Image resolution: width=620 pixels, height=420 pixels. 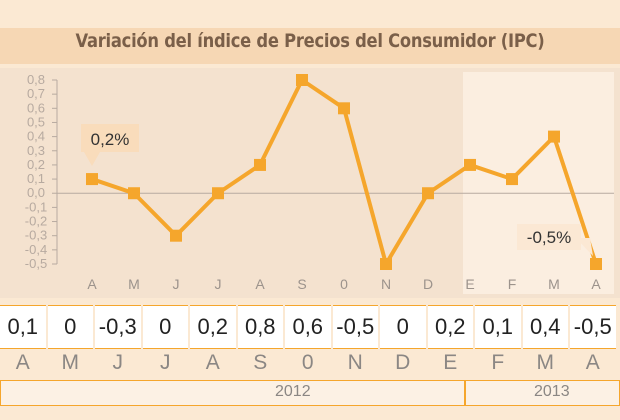 I want to click on annotation-bg-first, so click(x=110, y=138).